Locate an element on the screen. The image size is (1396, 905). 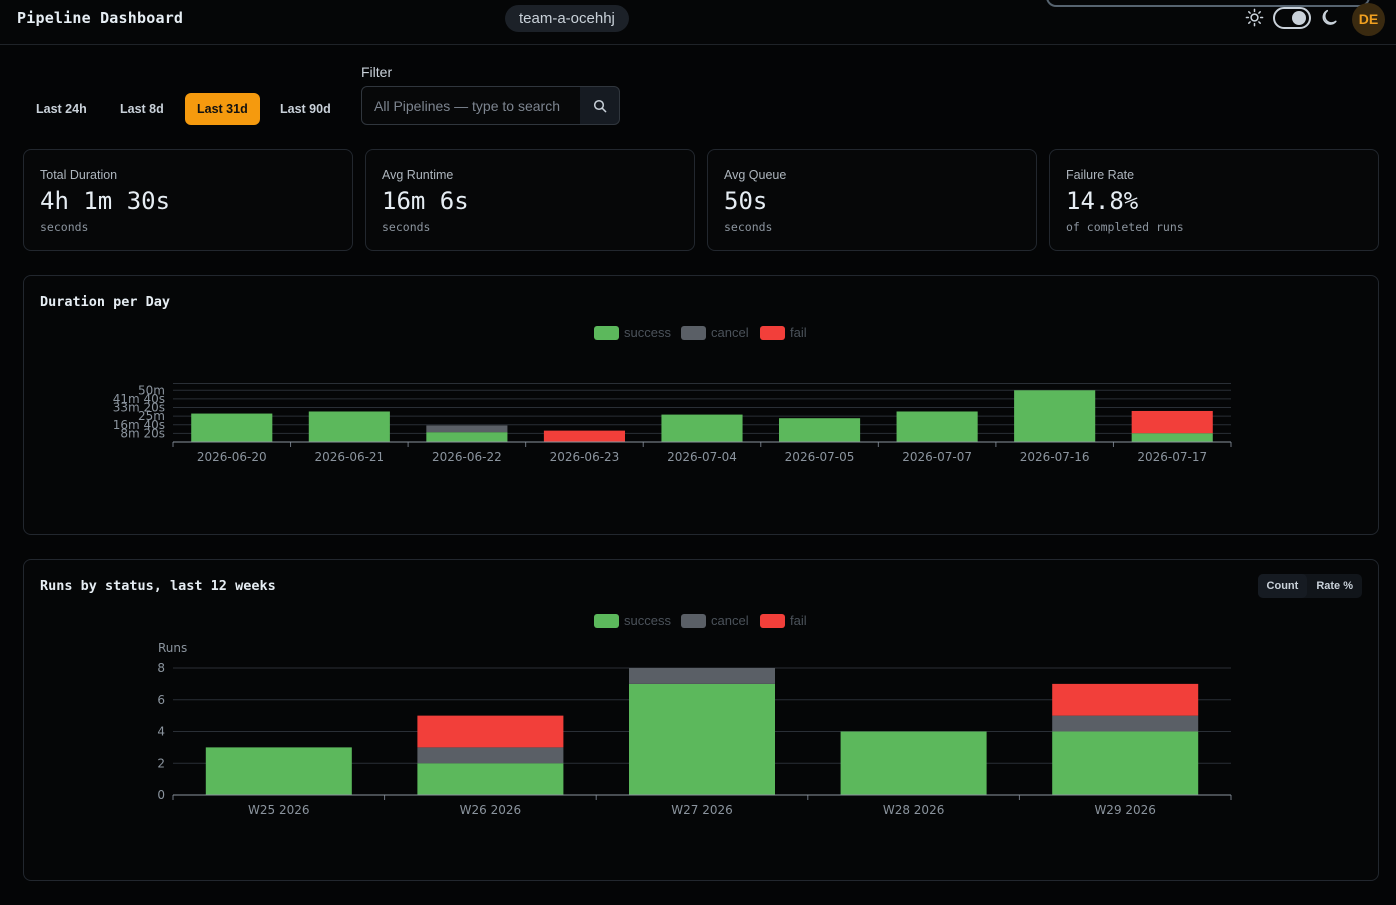
x-tick-label: 2026-06-22 is located at coordinates (467, 457).